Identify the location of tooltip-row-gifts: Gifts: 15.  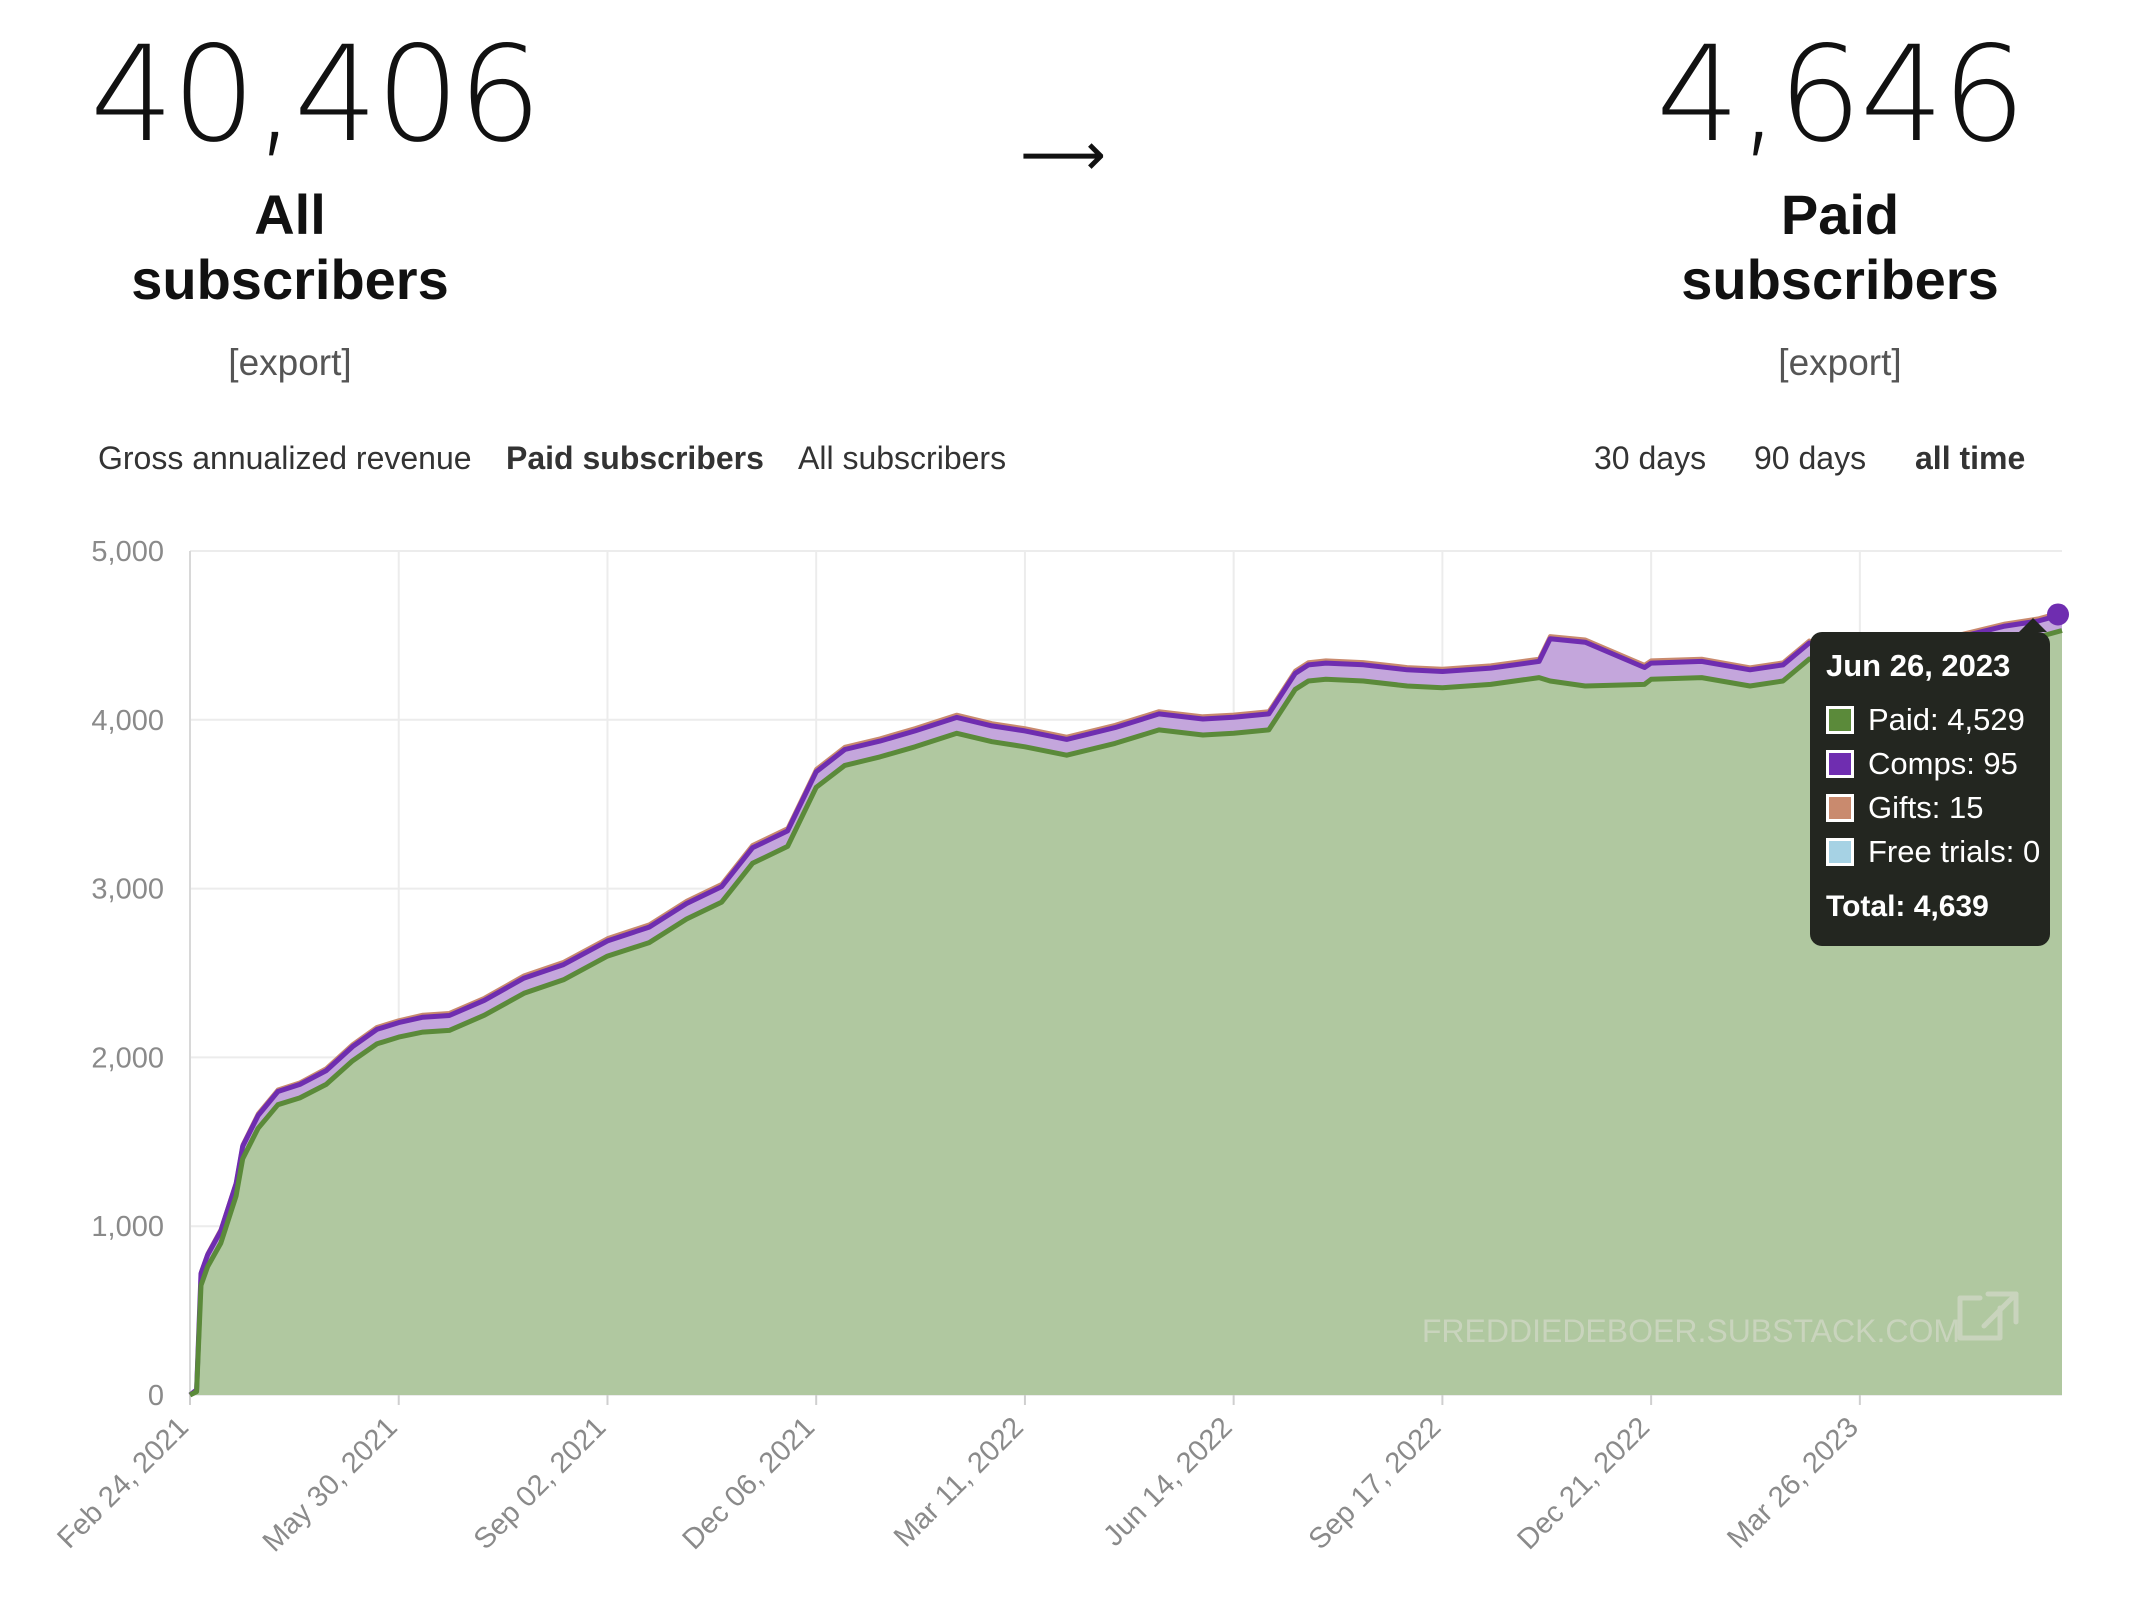
(1904, 808).